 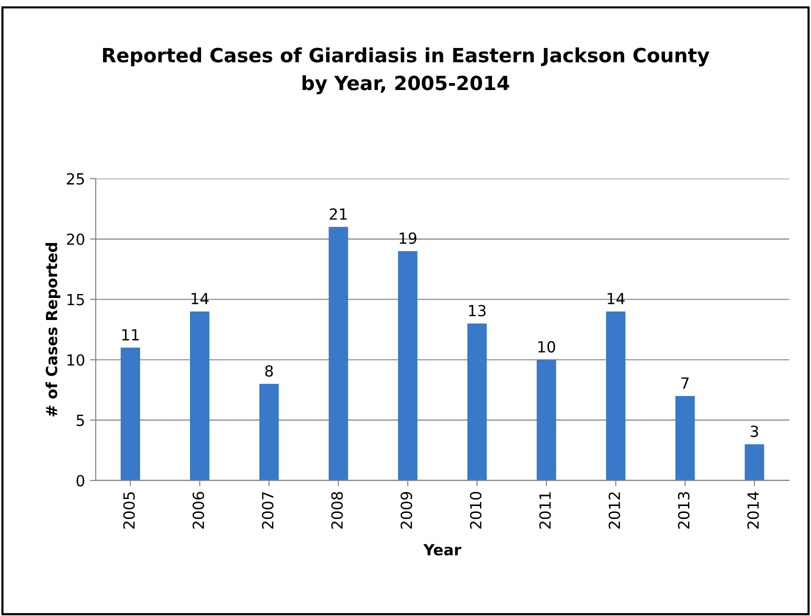 I want to click on x-tick-label: 2005, so click(x=129, y=510).